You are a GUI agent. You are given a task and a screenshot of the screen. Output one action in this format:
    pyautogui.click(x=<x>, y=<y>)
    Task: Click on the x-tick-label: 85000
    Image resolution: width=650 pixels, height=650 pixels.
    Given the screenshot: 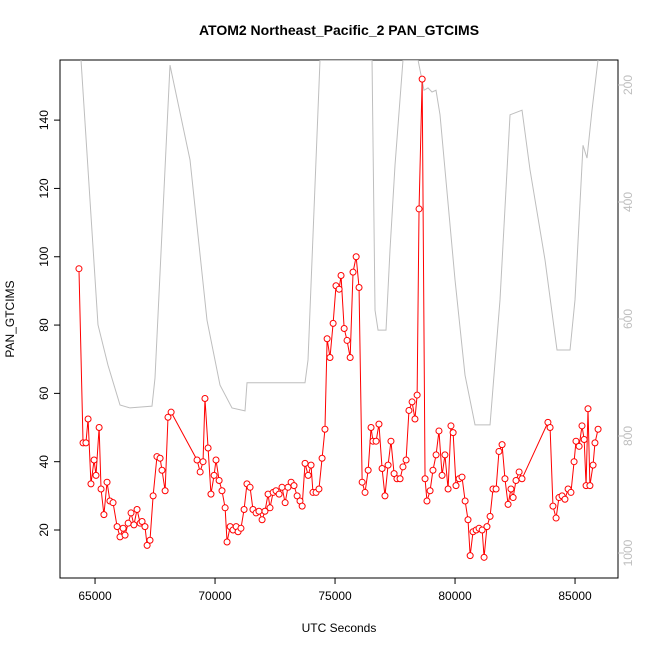 What is the action you would take?
    pyautogui.click(x=575, y=596)
    